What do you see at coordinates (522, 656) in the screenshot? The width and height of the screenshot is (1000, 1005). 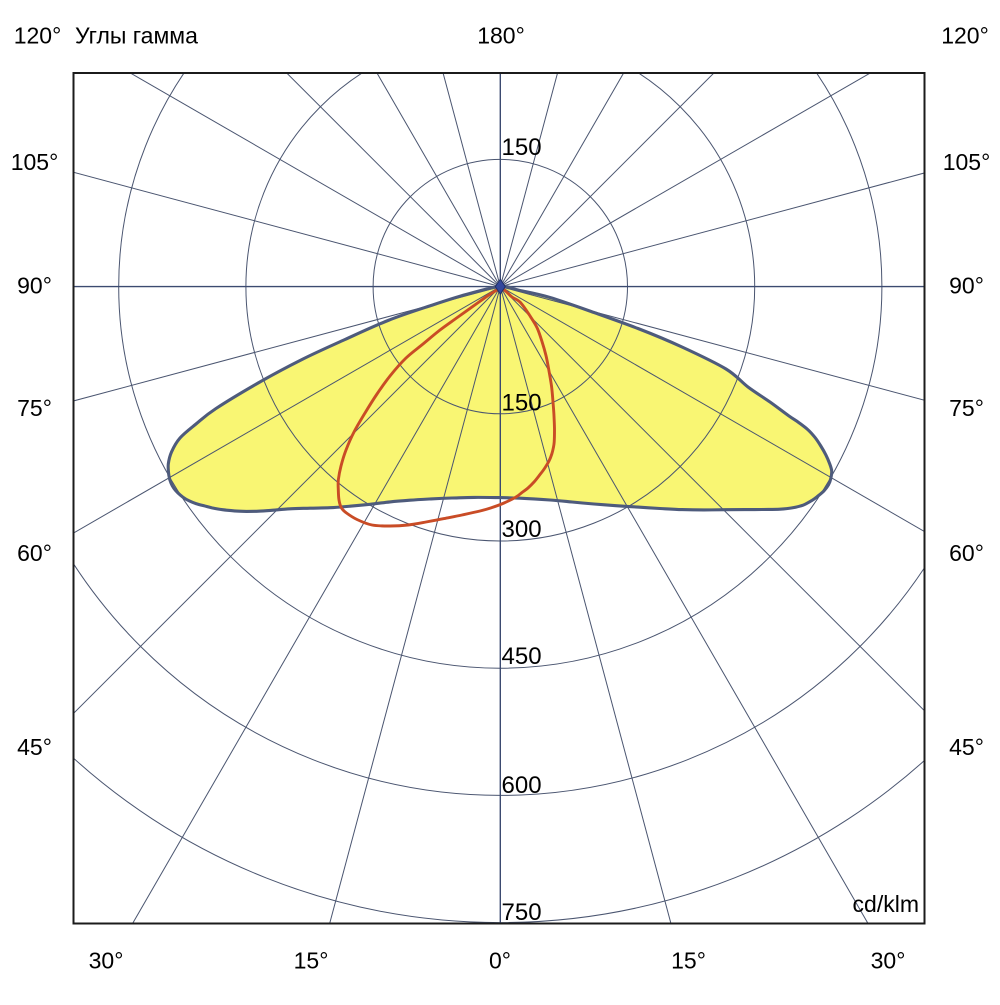 I see `svg-text: 450` at bounding box center [522, 656].